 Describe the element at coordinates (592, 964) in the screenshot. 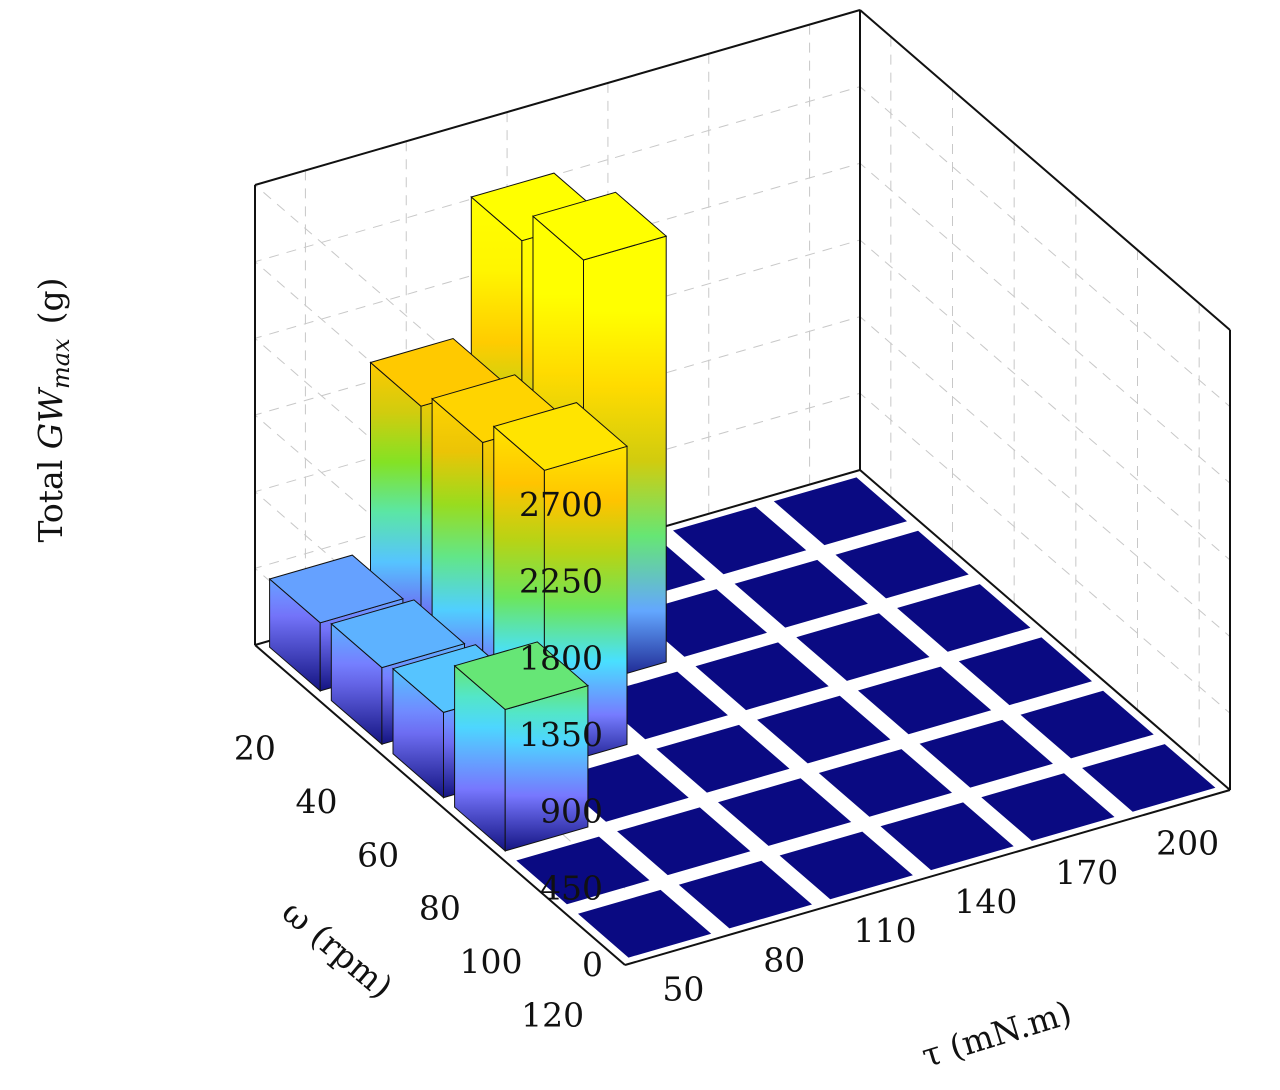

I see `z-tick-label: 0` at that location.